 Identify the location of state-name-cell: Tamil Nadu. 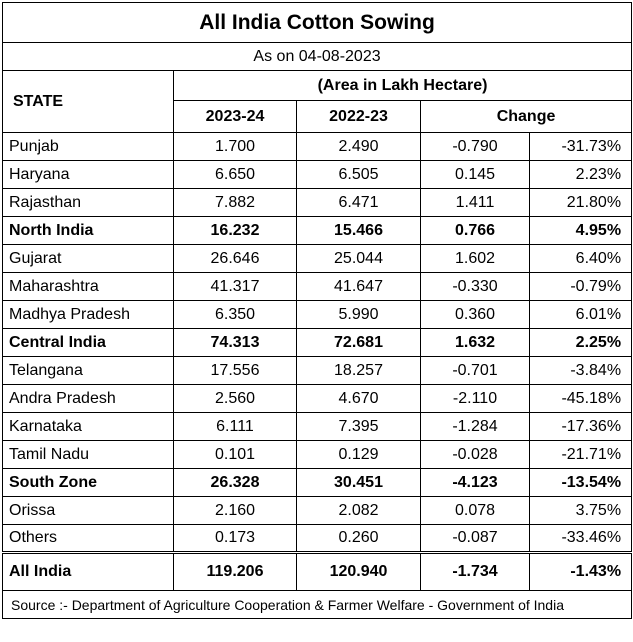
(88, 454).